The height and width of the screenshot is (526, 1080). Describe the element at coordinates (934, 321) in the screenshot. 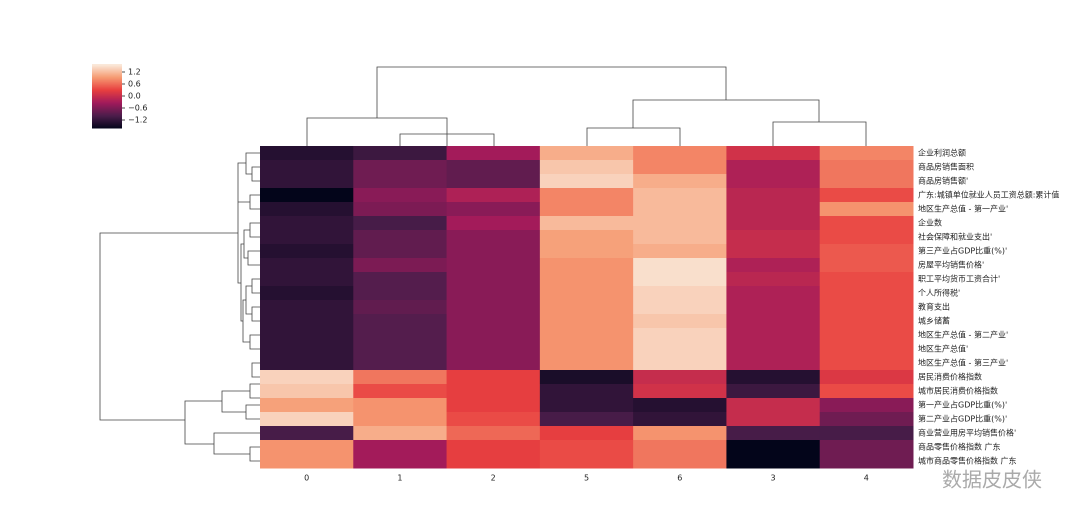

I see `y-tick-label: 城乡储蓄` at that location.